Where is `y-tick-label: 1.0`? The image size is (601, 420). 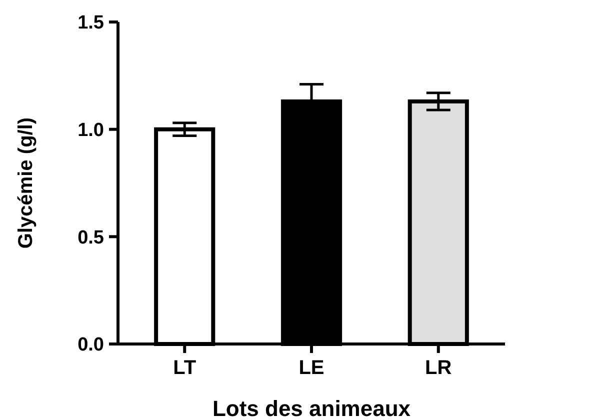 y-tick-label: 1.0 is located at coordinates (91, 130).